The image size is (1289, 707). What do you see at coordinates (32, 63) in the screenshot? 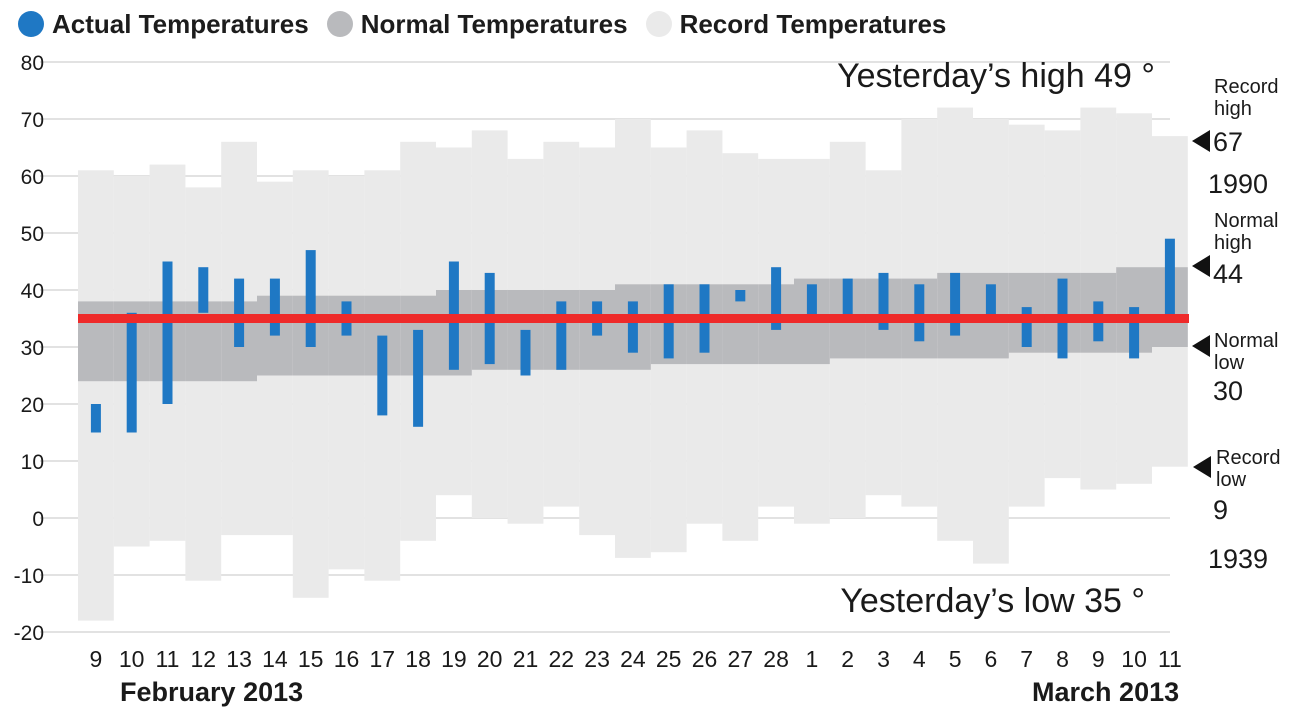
I see `y-tick-label: 80` at bounding box center [32, 63].